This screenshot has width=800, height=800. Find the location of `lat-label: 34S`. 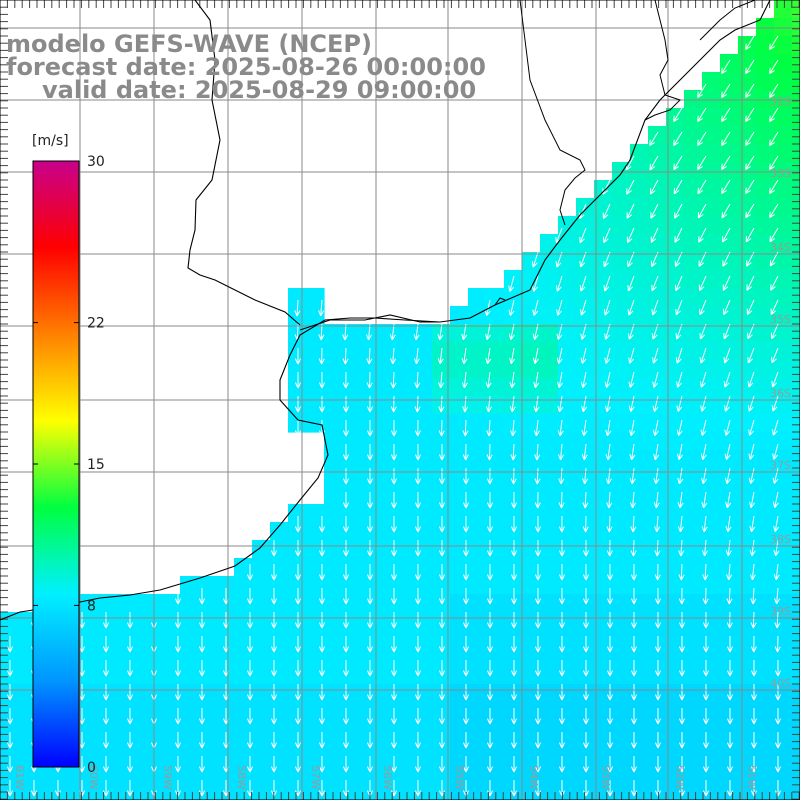

lat-label: 34S is located at coordinates (780, 247).